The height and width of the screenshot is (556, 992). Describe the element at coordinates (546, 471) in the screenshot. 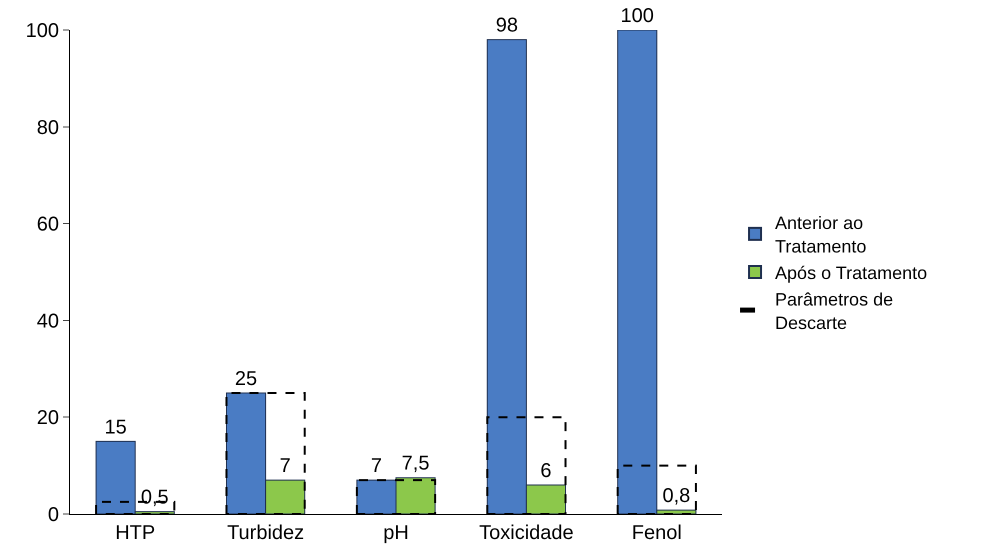

I see `data-label: 6` at that location.